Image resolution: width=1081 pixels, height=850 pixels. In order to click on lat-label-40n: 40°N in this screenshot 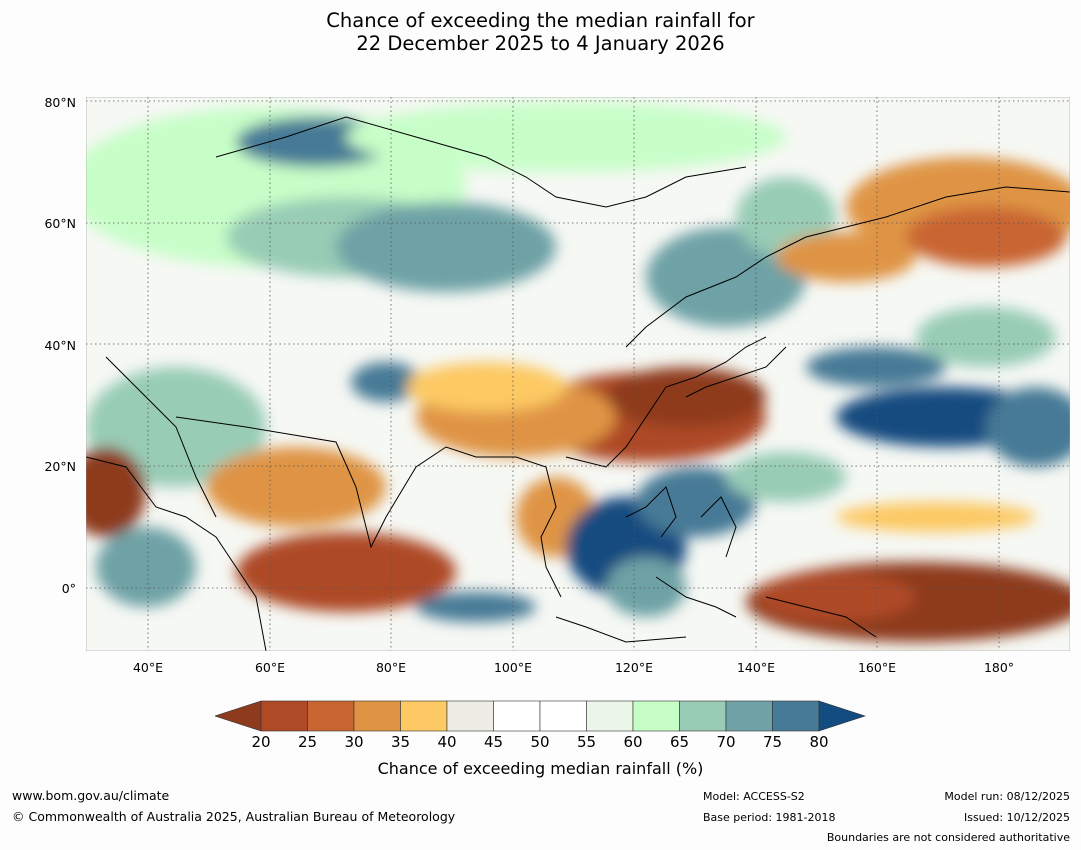, I will do `click(60, 345)`.